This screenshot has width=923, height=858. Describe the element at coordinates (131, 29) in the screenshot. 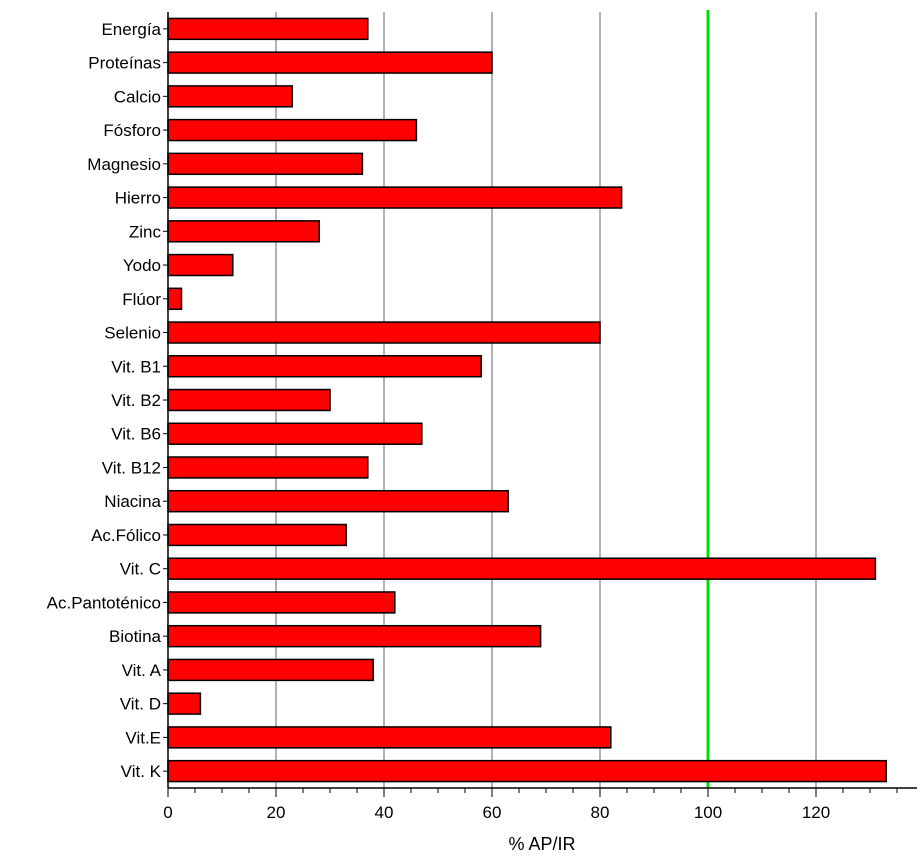

I see `y-tick-label: Energía` at that location.